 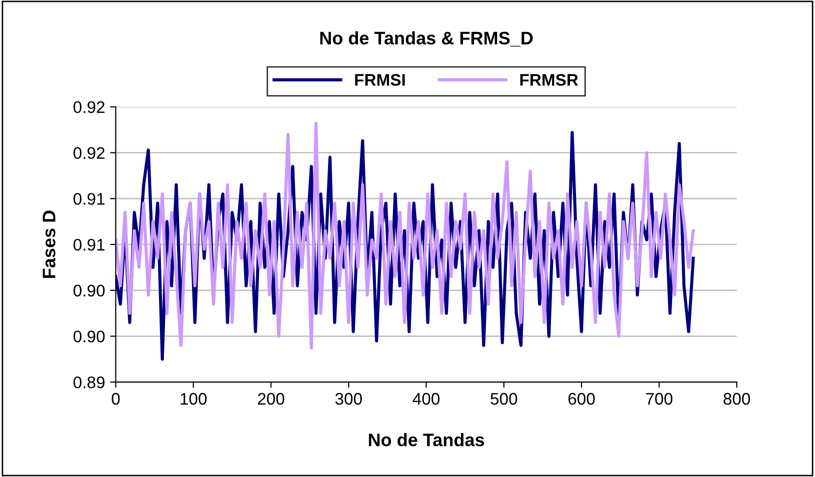 I want to click on x-tick-label: 100, so click(x=193, y=398).